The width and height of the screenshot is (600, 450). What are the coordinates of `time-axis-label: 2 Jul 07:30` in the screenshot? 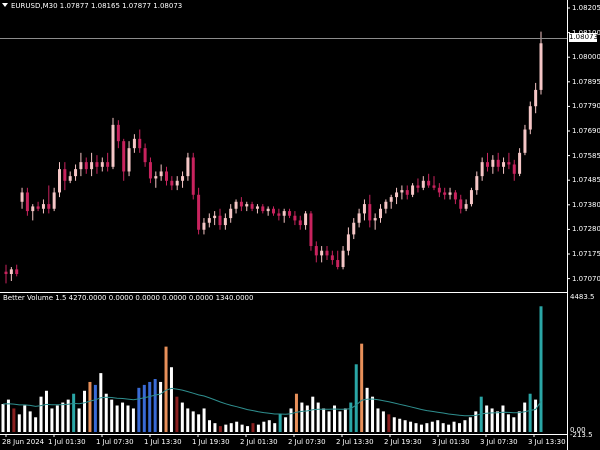 It's located at (307, 442).